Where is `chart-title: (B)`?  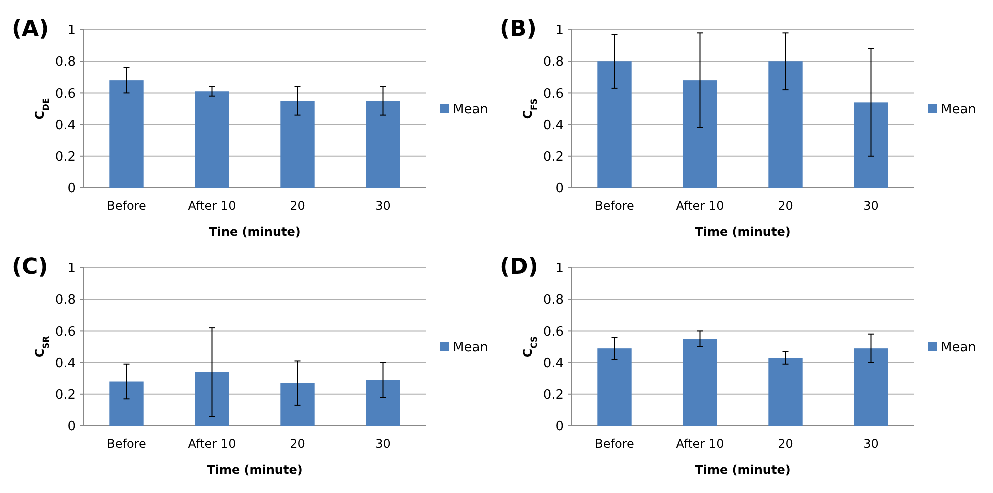 chart-title: (B) is located at coordinates (518, 29).